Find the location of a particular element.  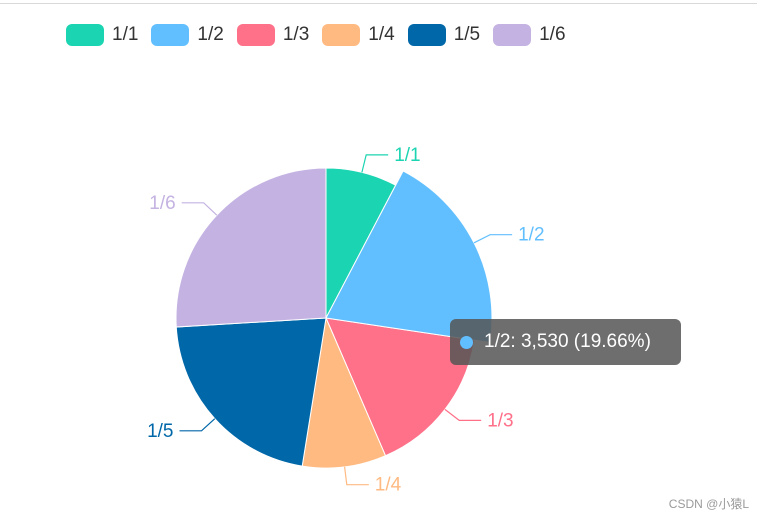

legend-label: 1/4 is located at coordinates (381, 34).